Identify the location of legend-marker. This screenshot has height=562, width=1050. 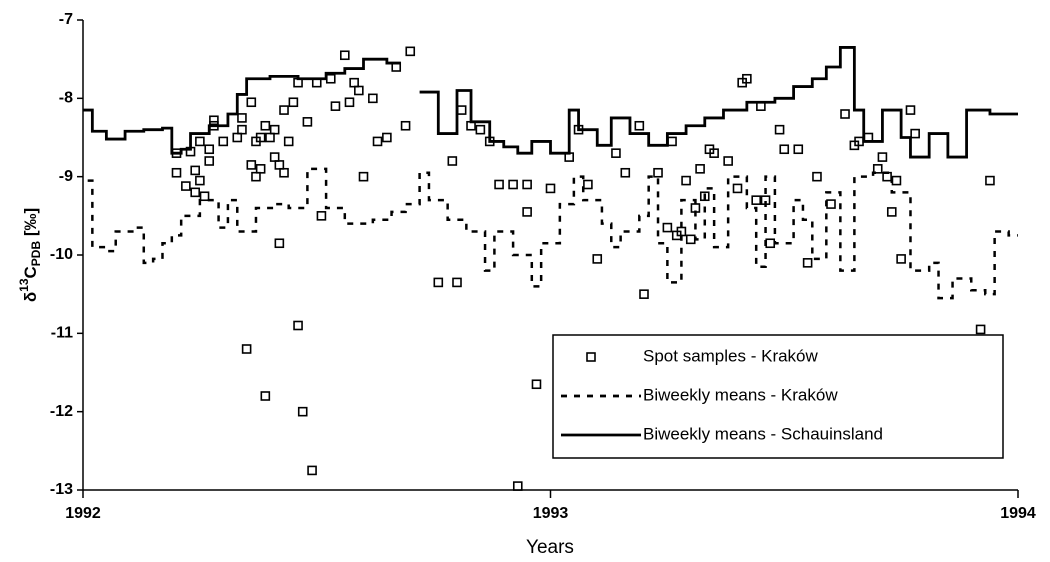
(591, 357).